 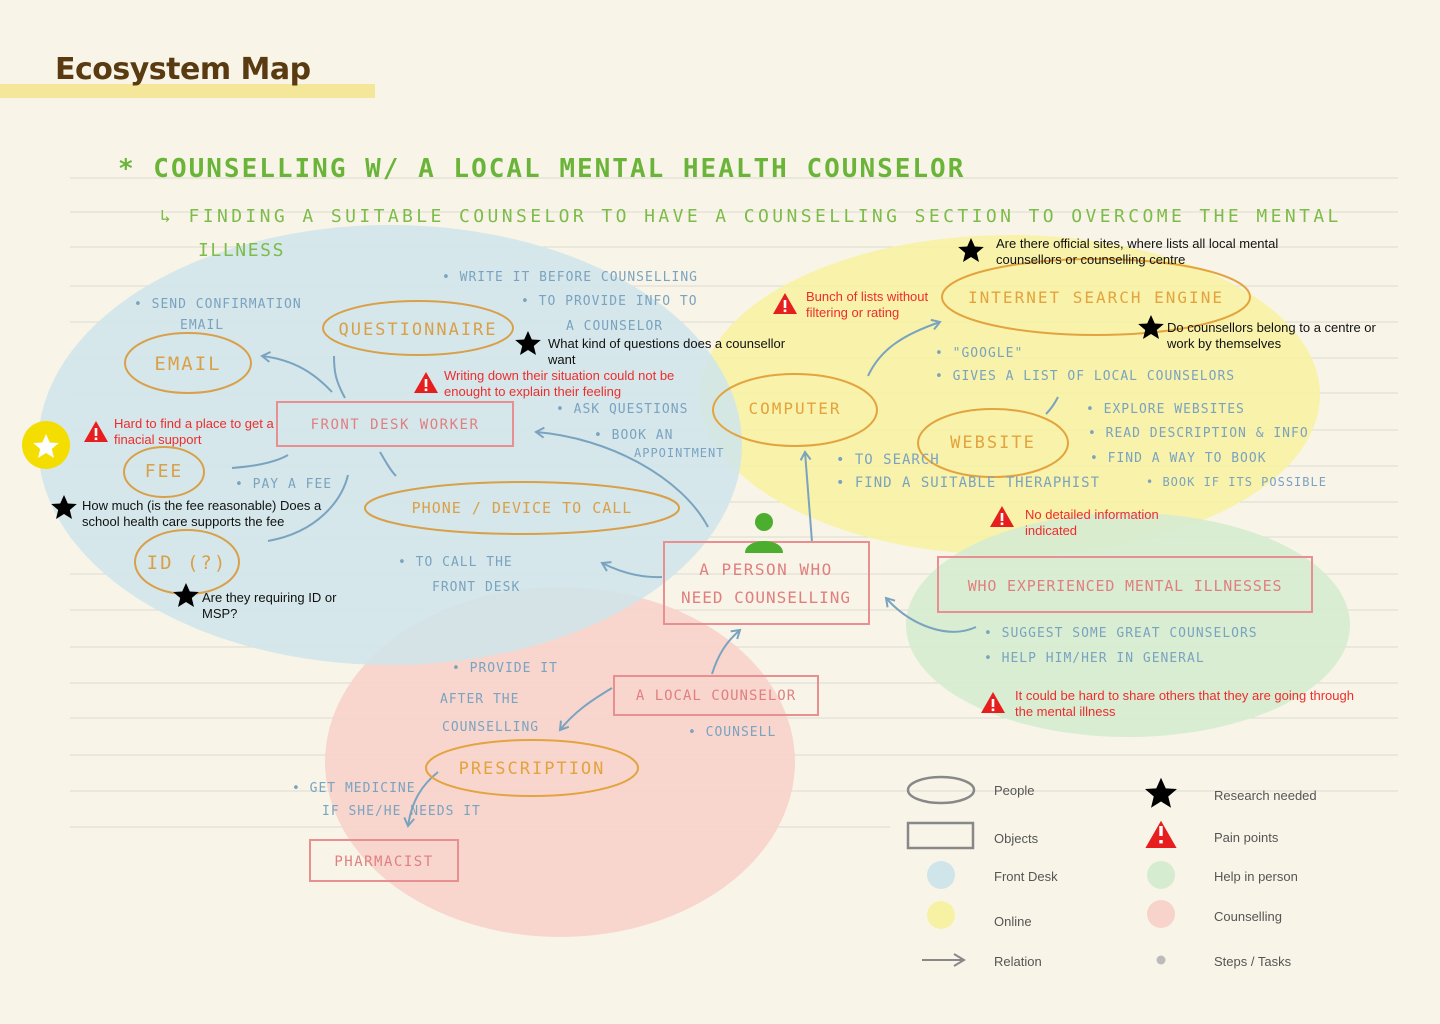 I want to click on zone-online, so click(x=1010, y=395).